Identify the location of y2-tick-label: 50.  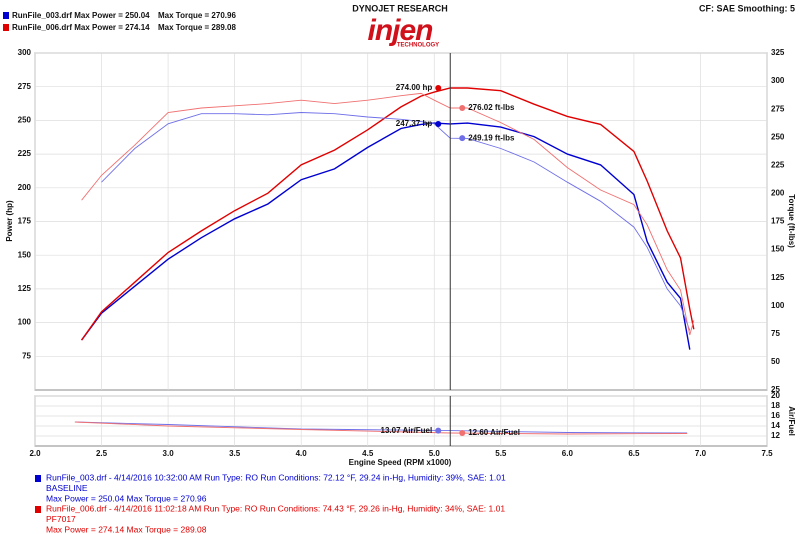
(775, 361).